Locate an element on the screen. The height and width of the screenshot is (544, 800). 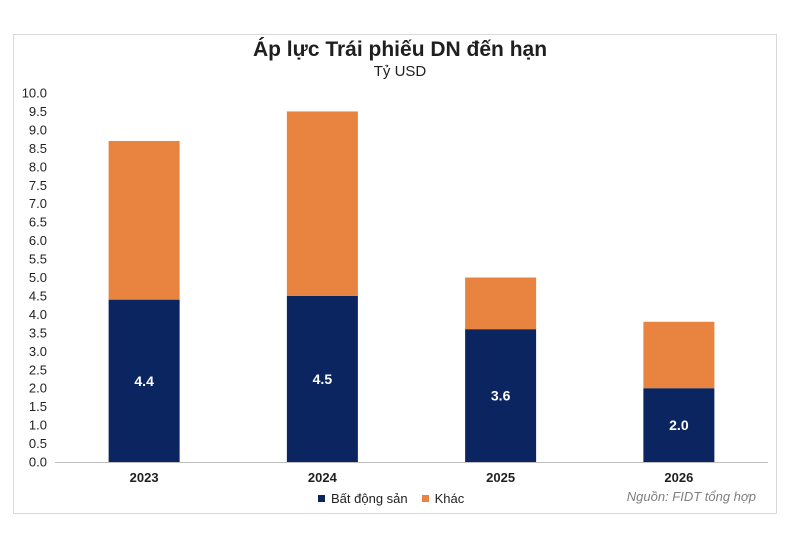
y-tick-label: 1.0 is located at coordinates (38, 425).